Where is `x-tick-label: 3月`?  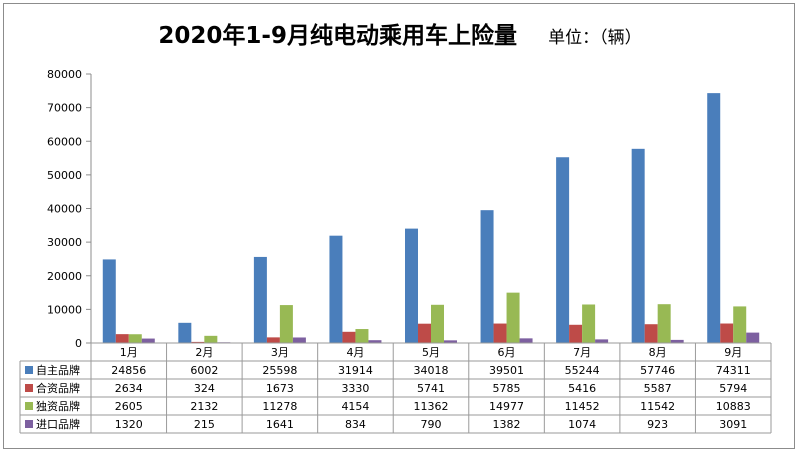
x-tick-label: 3月 is located at coordinates (280, 352).